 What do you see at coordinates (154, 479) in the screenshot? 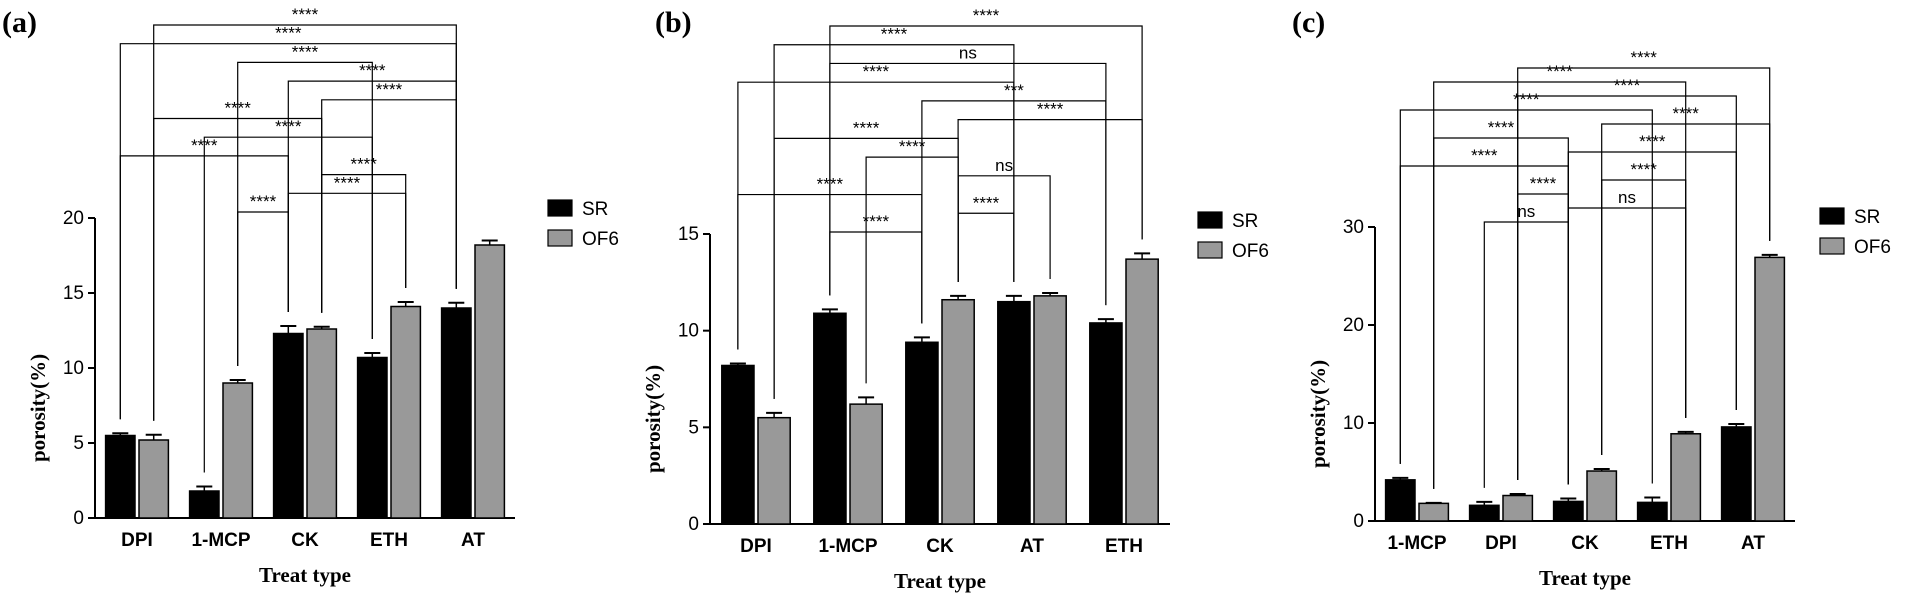
I see `bar-OF6-DPI` at bounding box center [154, 479].